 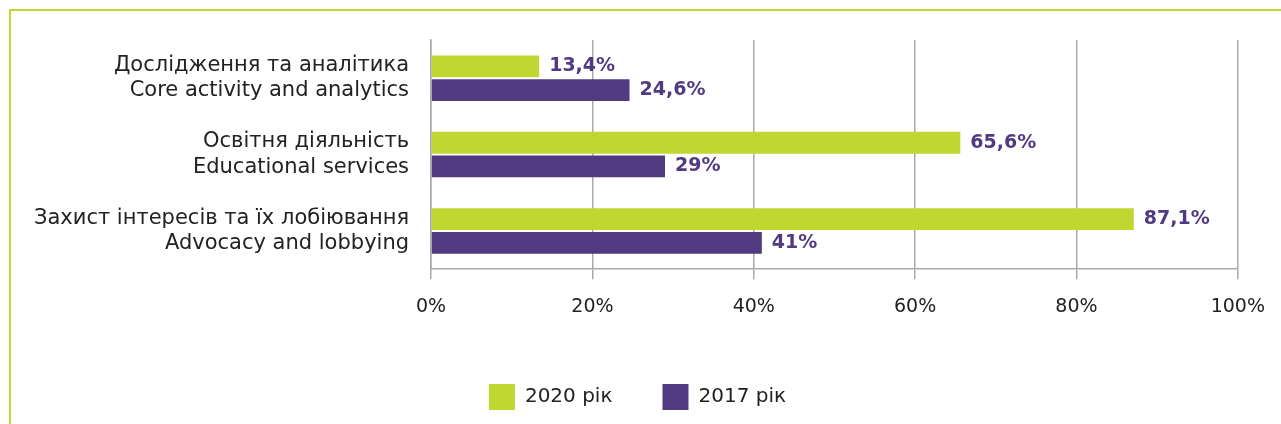 I want to click on data-label: 24,6%, so click(x=672, y=87).